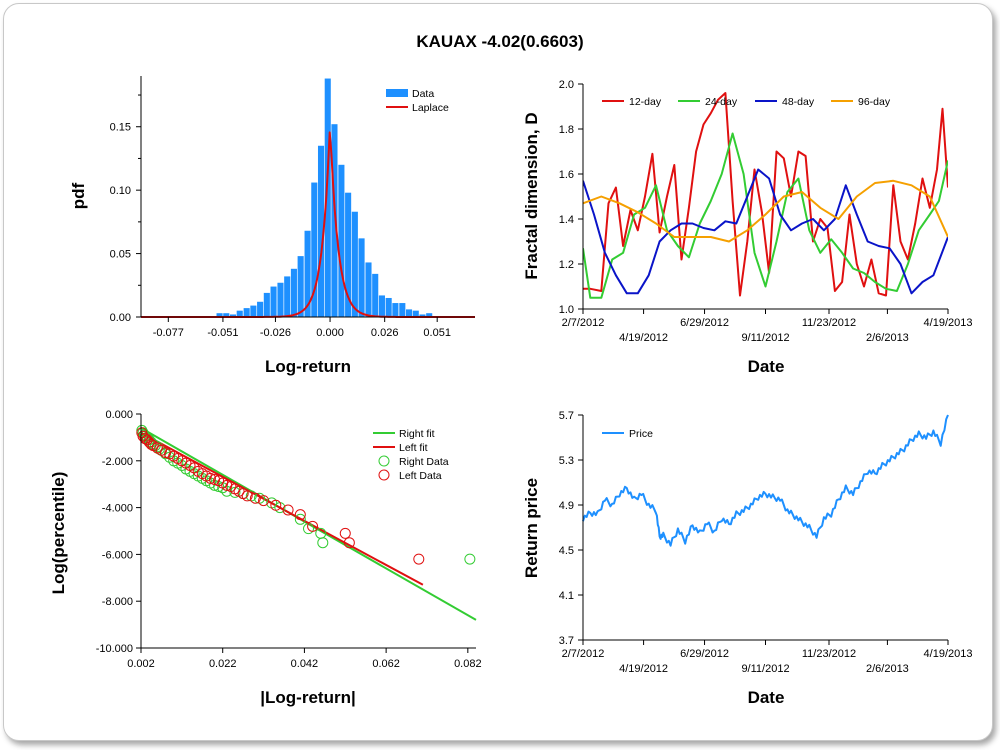 This screenshot has width=1000, height=750. I want to click on y-tick-label: 4.9, so click(566, 506).